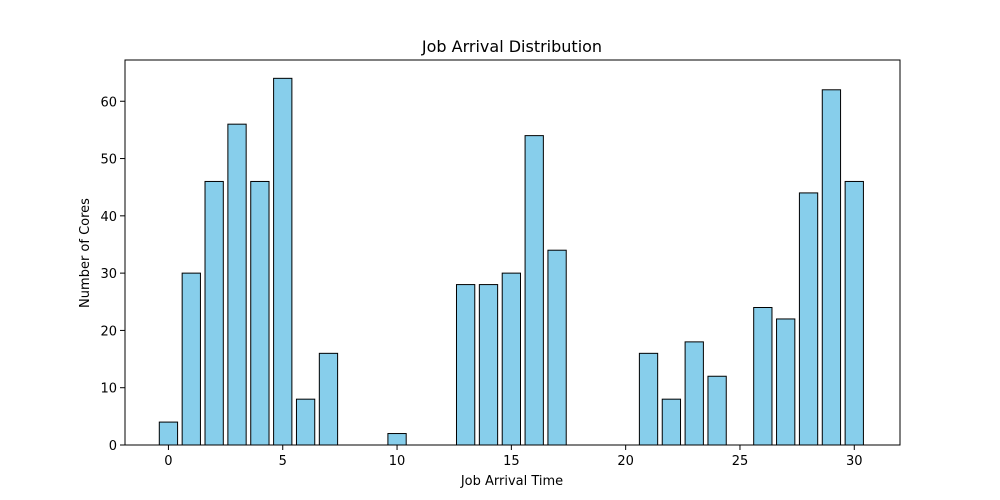 Image resolution: width=1000 pixels, height=500 pixels. Describe the element at coordinates (168, 461) in the screenshot. I see `x-tick-label: 0` at that location.